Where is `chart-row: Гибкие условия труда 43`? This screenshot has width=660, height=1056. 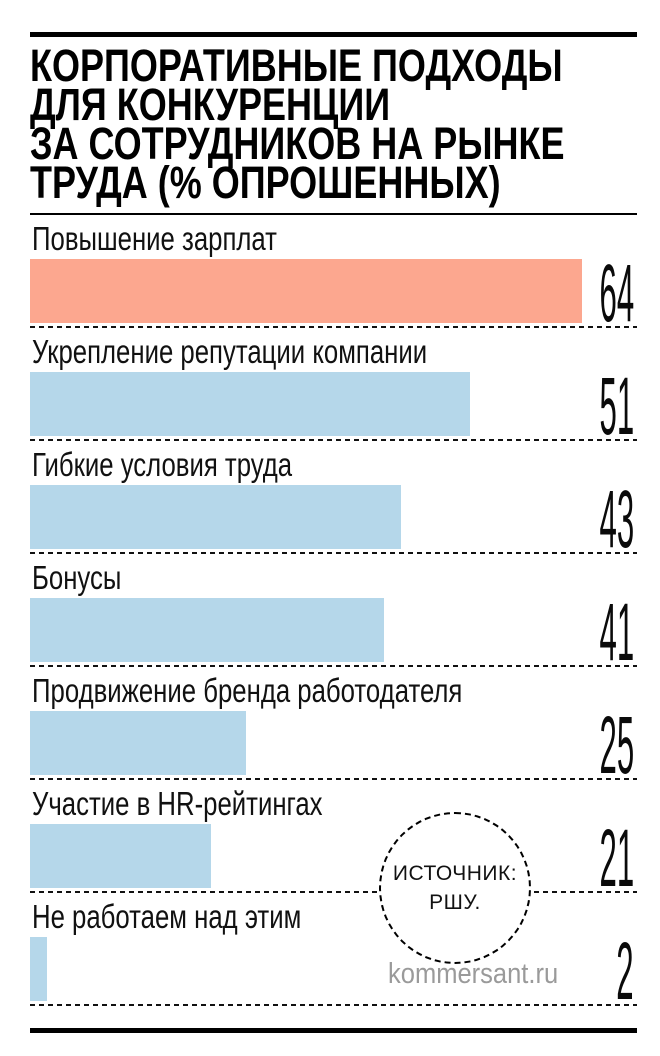 chart-row: Гибкие условия труда 43 is located at coordinates (333, 503).